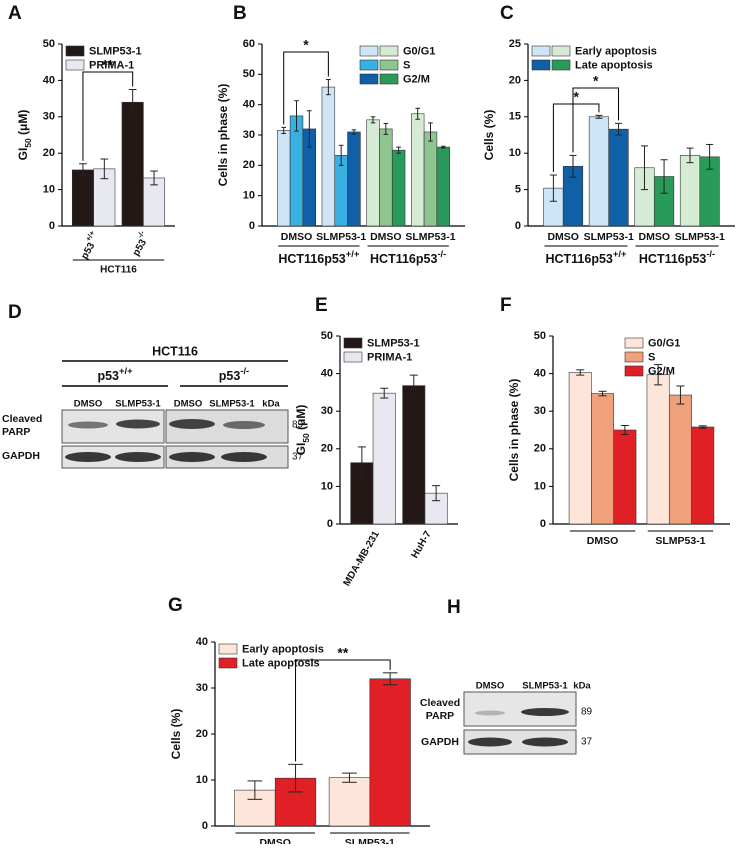 The width and height of the screenshot is (741, 849). Describe the element at coordinates (515, 117) in the screenshot. I see `y-tick-label: 15` at that location.